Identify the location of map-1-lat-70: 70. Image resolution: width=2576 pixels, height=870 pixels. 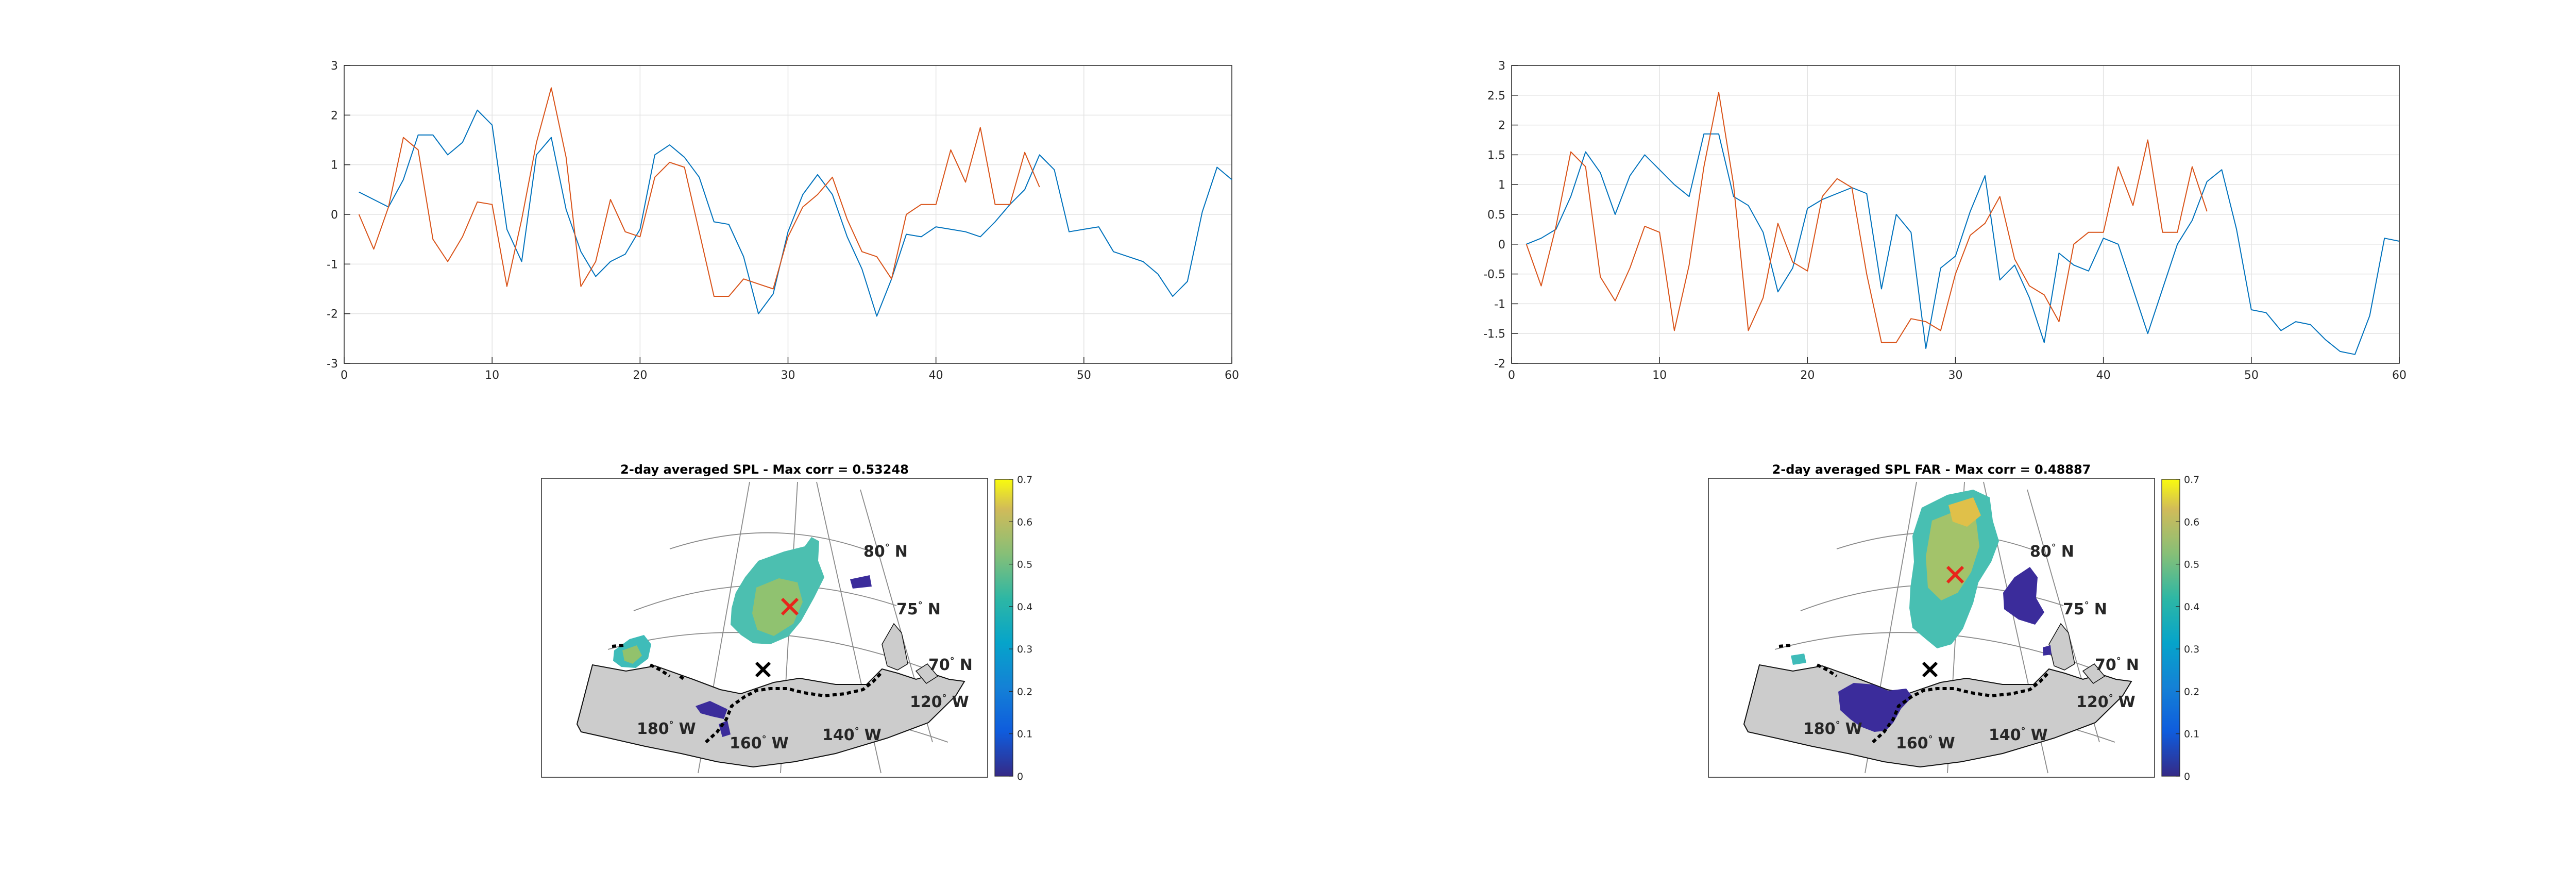
(939, 665).